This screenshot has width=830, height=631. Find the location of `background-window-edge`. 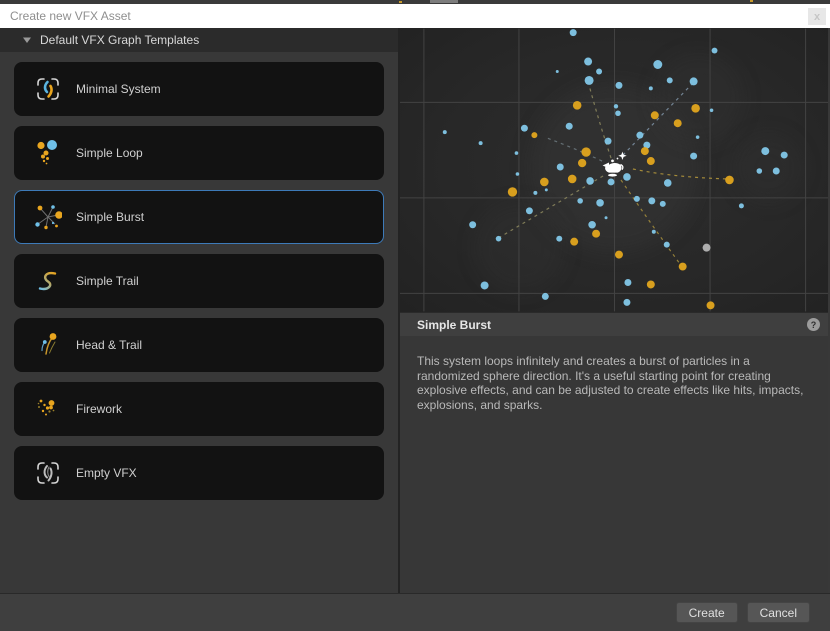

background-window-edge is located at coordinates (415, 2).